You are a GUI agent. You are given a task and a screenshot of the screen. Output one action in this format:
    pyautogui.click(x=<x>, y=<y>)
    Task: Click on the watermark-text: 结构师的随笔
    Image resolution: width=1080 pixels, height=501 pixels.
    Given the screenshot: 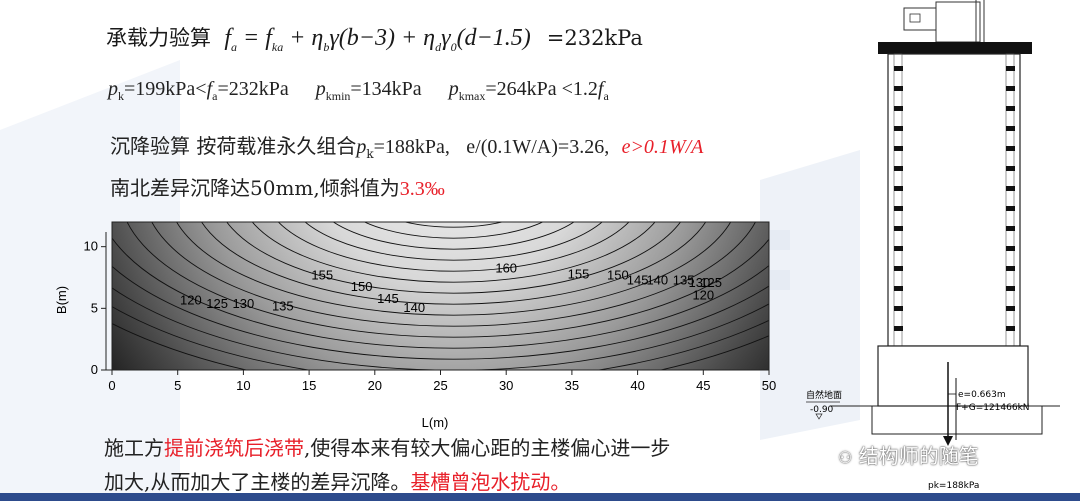 What is the action you would take?
    pyautogui.click(x=918, y=456)
    